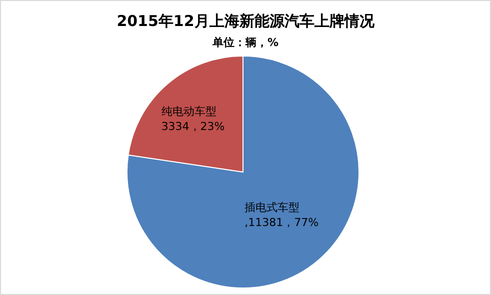  What do you see at coordinates (188, 111) in the screenshot?
I see `slice-label: 纯电动车型` at bounding box center [188, 111].